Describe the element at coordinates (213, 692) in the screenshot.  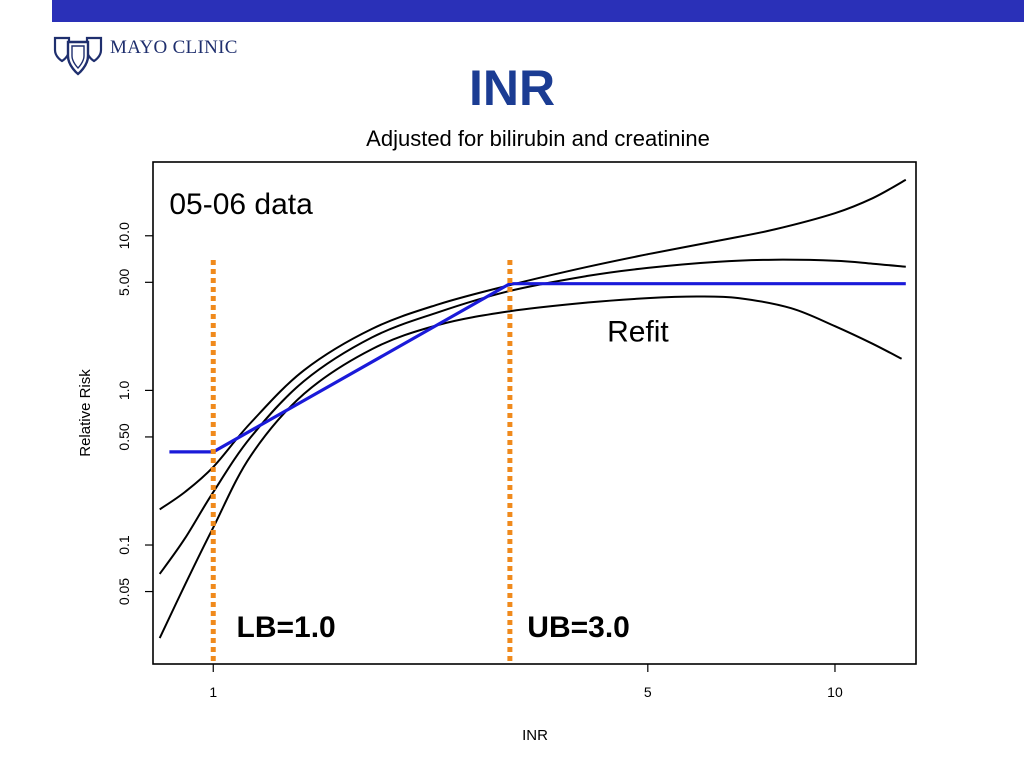
I see `x-tick-label: 1` at that location.